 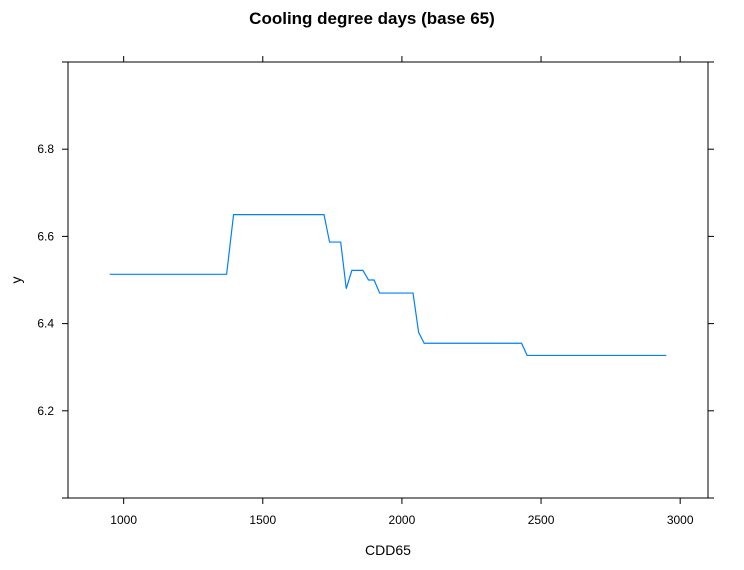 What do you see at coordinates (372, 18) in the screenshot?
I see `chart-title: Cooling degree days (base 65)` at bounding box center [372, 18].